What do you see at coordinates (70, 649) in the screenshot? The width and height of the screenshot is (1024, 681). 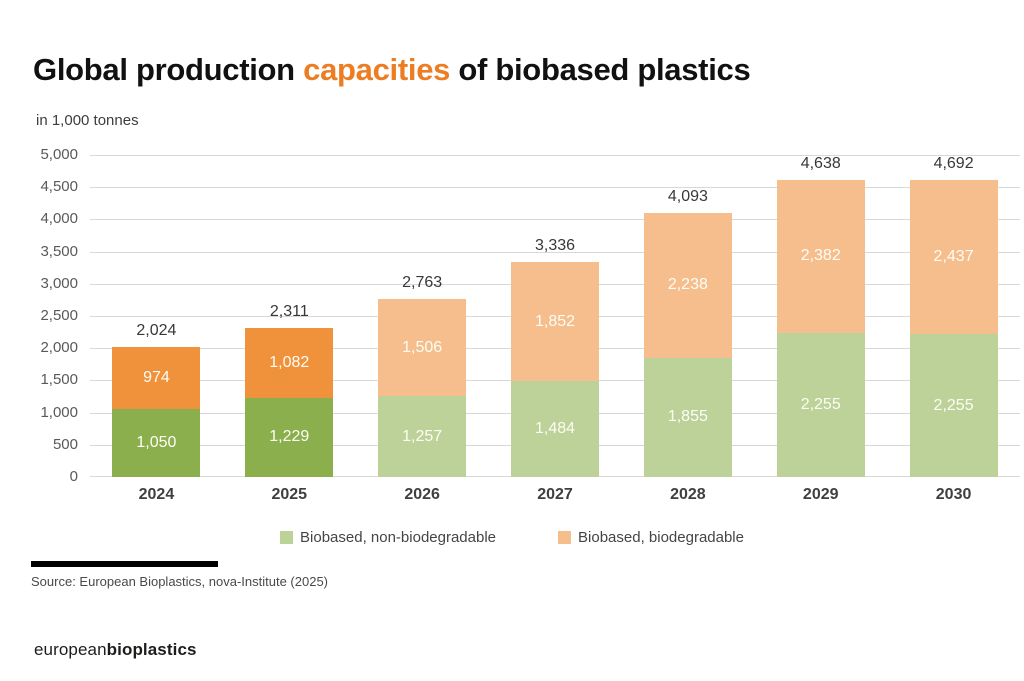 I see `logo-text-regular: european` at bounding box center [70, 649].